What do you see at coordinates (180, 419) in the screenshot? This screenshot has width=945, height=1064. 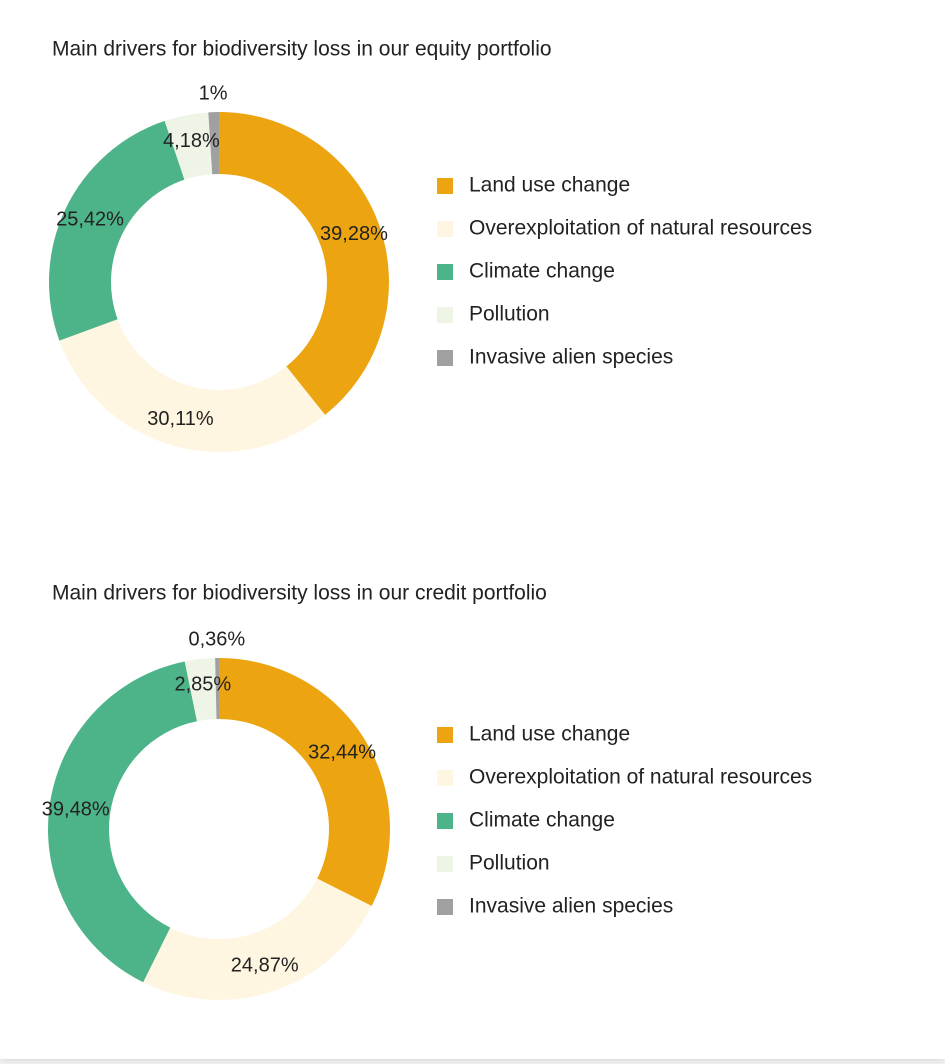 I see `data-label: 30,11%` at bounding box center [180, 419].